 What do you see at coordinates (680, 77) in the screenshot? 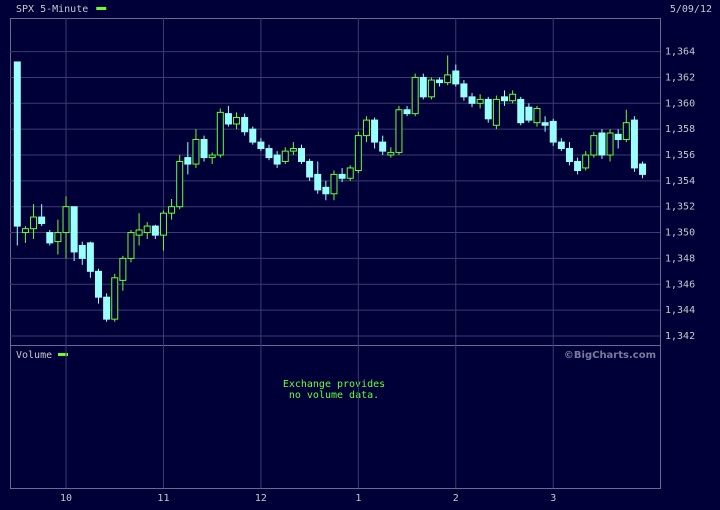
I see `y-tick-label: 1,362` at bounding box center [680, 77].